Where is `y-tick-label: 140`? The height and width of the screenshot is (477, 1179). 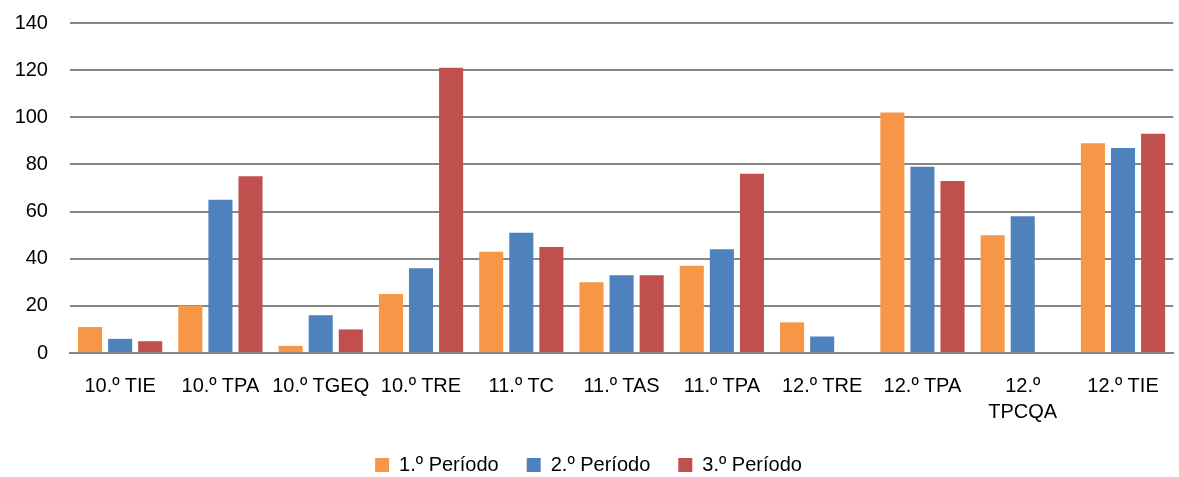 y-tick-label: 140 is located at coordinates (31, 21).